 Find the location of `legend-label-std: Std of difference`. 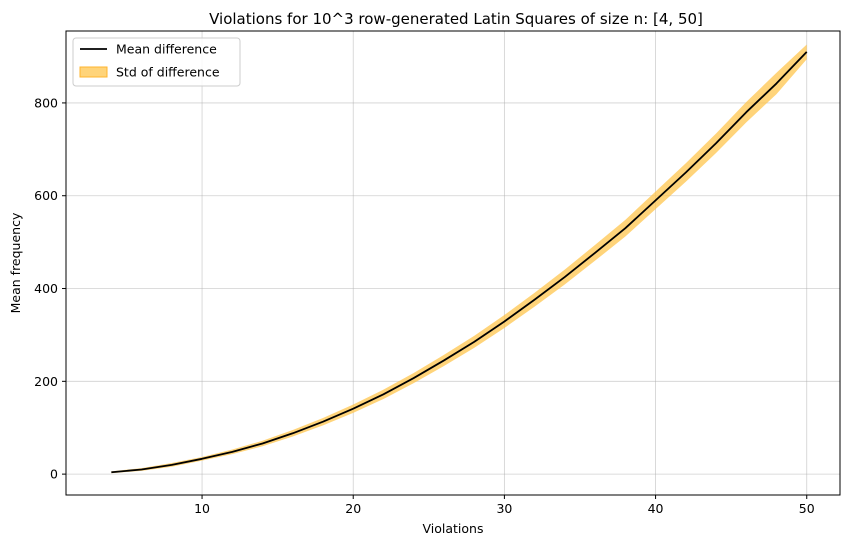

legend-label-std: Std of difference is located at coordinates (168, 72).